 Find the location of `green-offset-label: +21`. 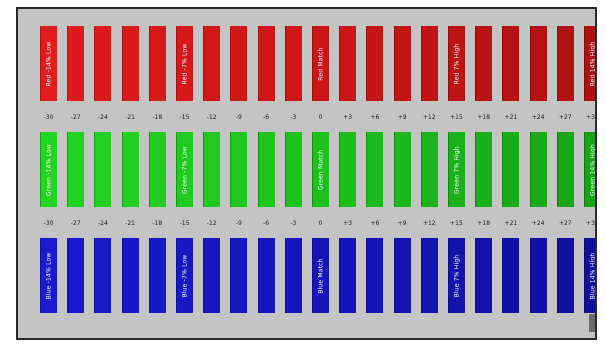

green-offset-label: +21 is located at coordinates (511, 223).